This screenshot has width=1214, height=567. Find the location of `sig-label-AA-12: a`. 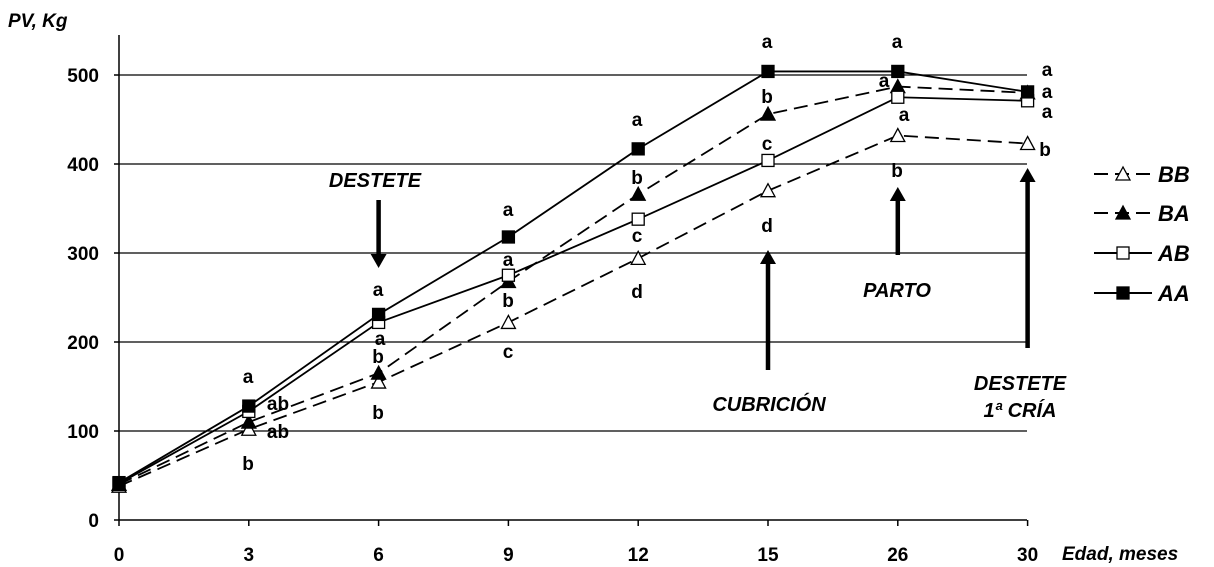

sig-label-AA-12: a is located at coordinates (637, 120).